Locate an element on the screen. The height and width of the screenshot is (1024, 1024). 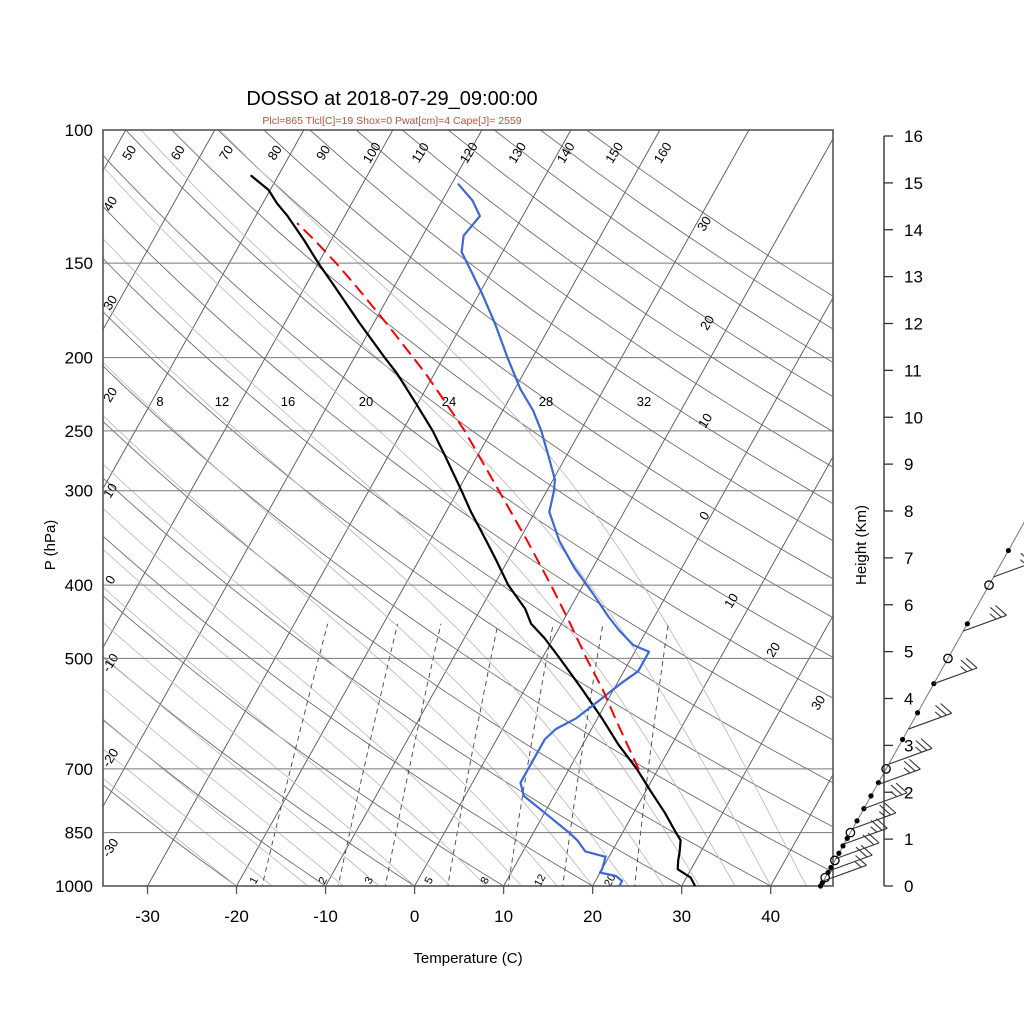
isotherm-label-left: 0 is located at coordinates (110, 580).